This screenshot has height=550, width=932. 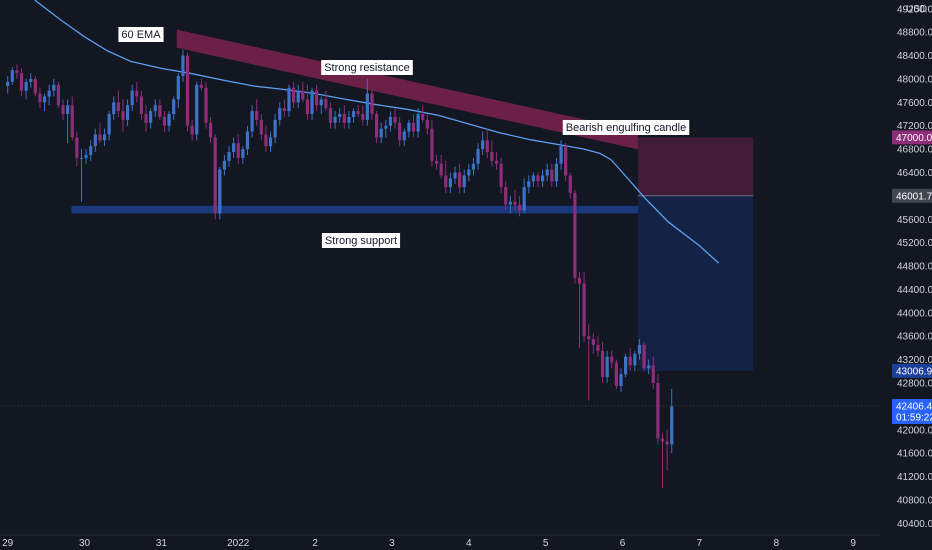 I want to click on resistance-zone, so click(x=407, y=89).